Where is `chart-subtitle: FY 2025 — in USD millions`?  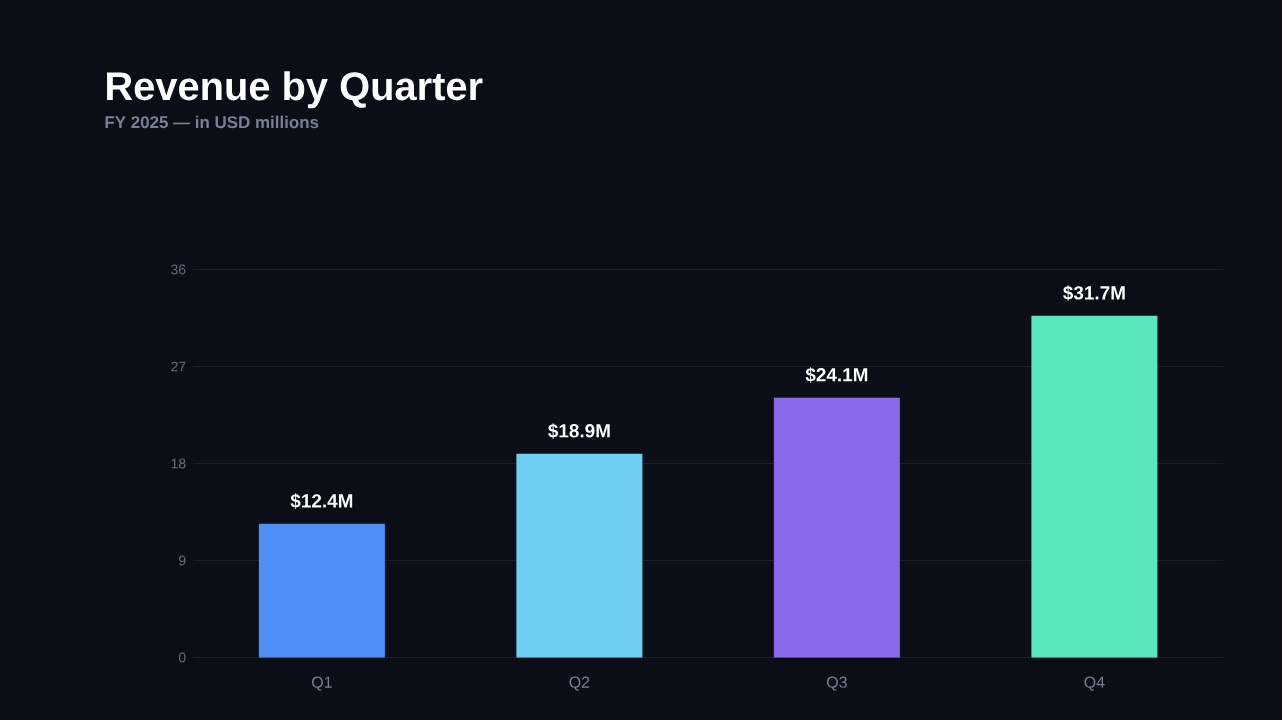
chart-subtitle: FY 2025 — in USD millions is located at coordinates (212, 122).